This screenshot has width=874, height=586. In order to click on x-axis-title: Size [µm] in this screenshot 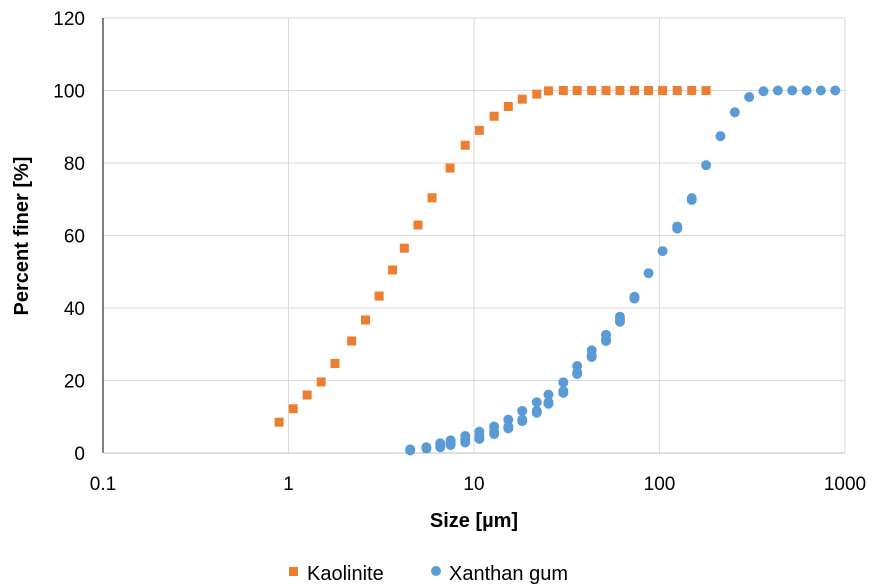, I will do `click(474, 521)`.